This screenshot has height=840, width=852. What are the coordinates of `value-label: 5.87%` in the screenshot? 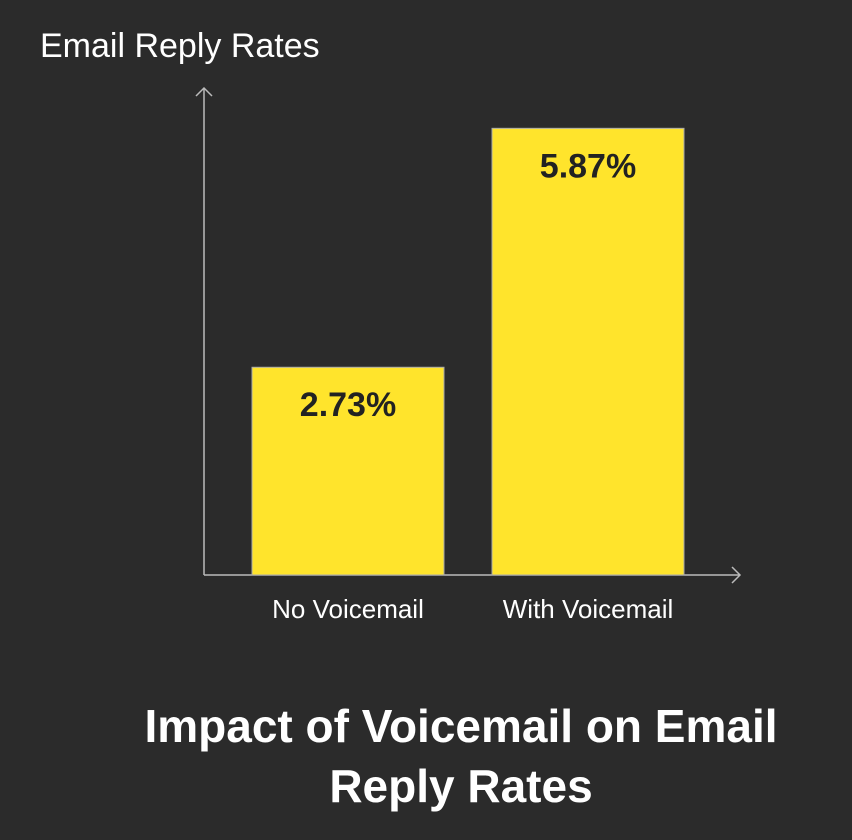 It's located at (588, 166).